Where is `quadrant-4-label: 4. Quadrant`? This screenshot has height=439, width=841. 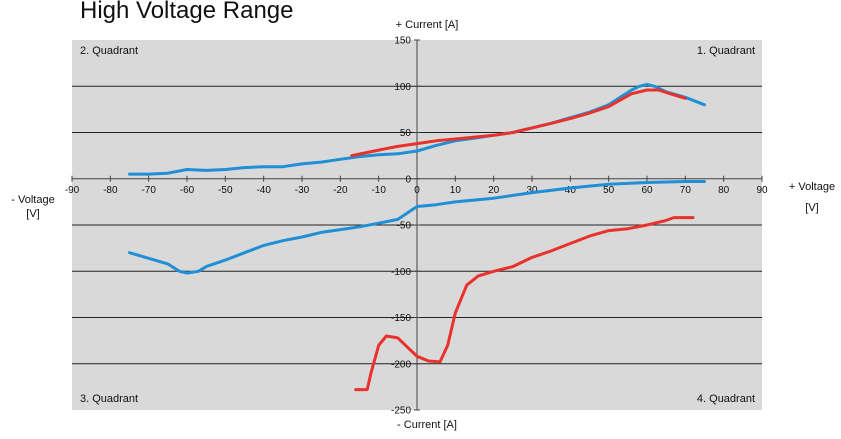
quadrant-4-label: 4. Quadrant is located at coordinates (726, 399).